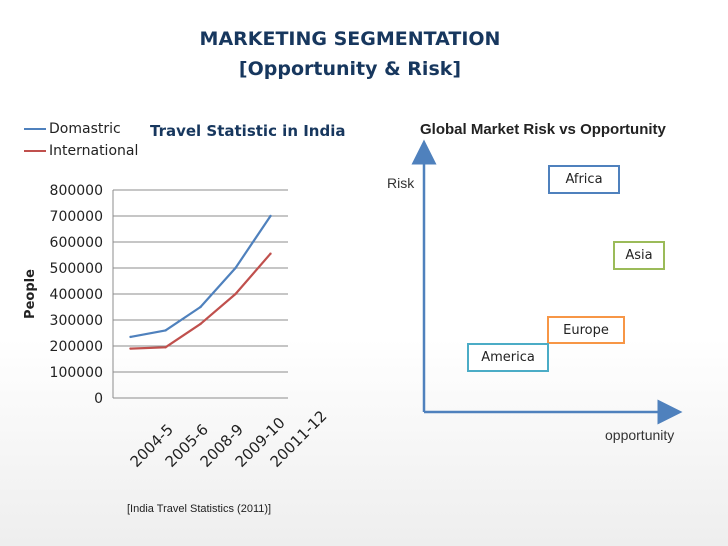 Image resolution: width=728 pixels, height=546 pixels. I want to click on travel-chart-title: Travel Statistic in India, so click(248, 131).